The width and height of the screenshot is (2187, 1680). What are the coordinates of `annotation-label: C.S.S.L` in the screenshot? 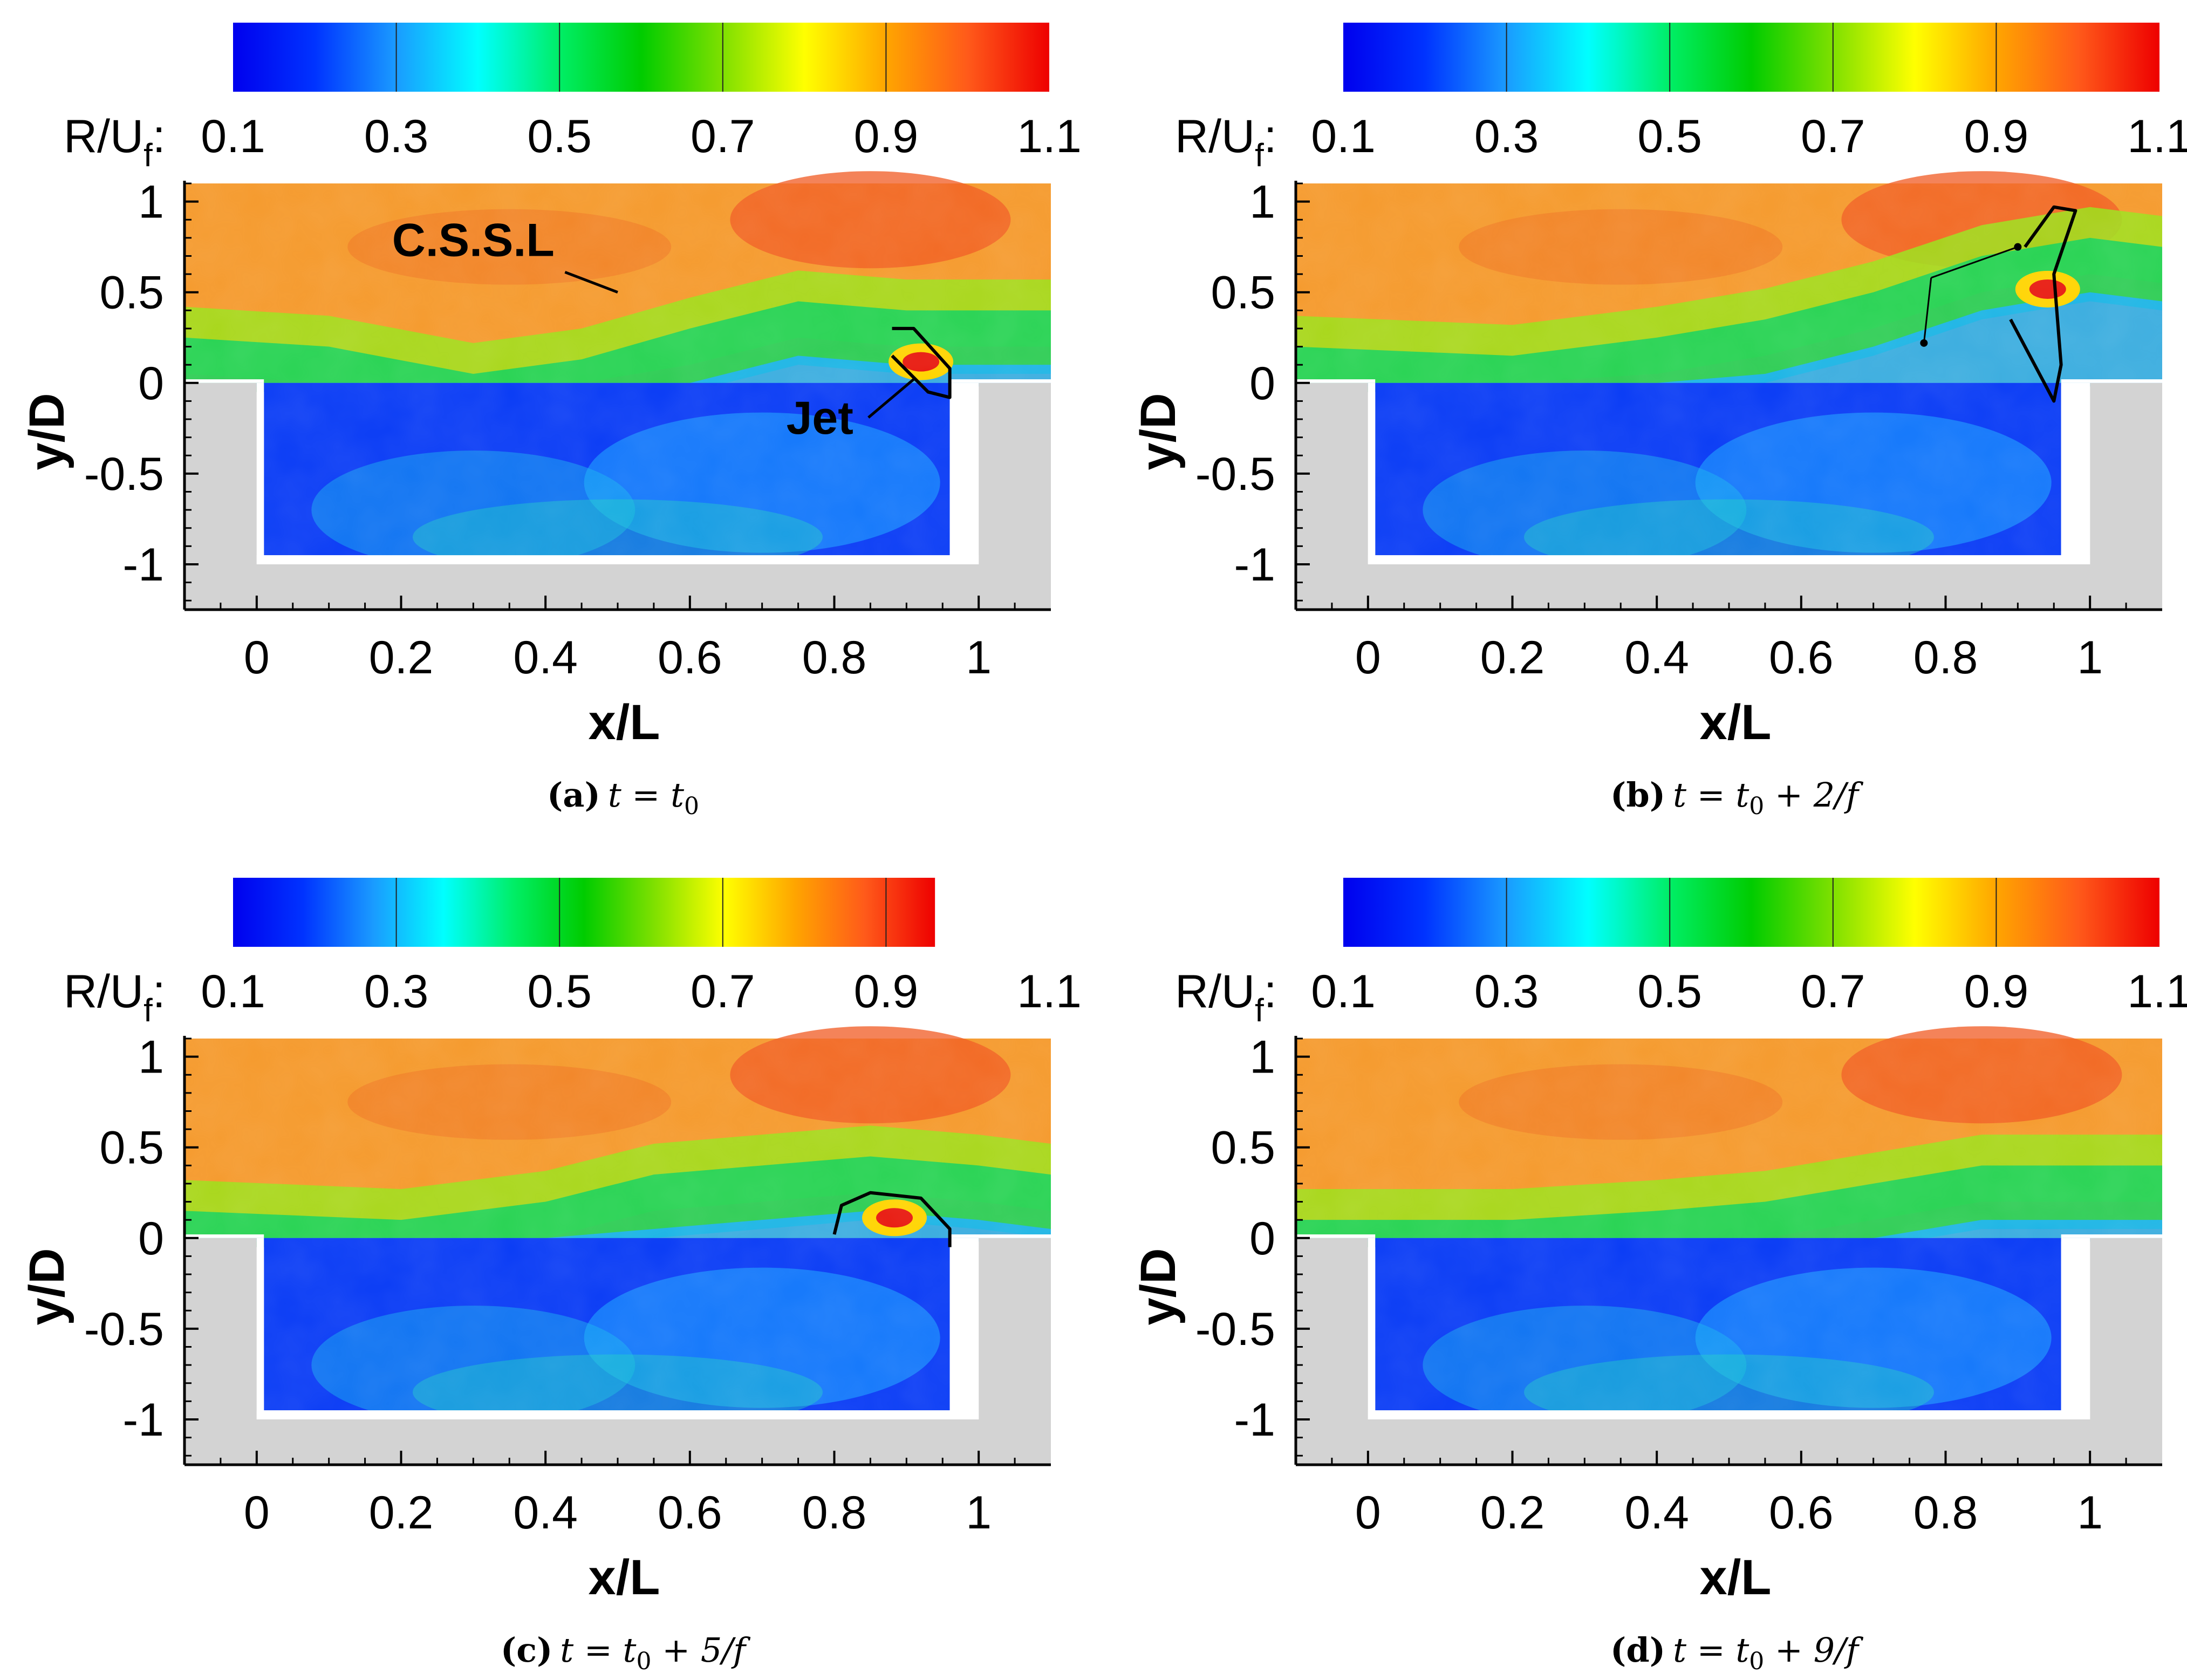 It's located at (473, 240).